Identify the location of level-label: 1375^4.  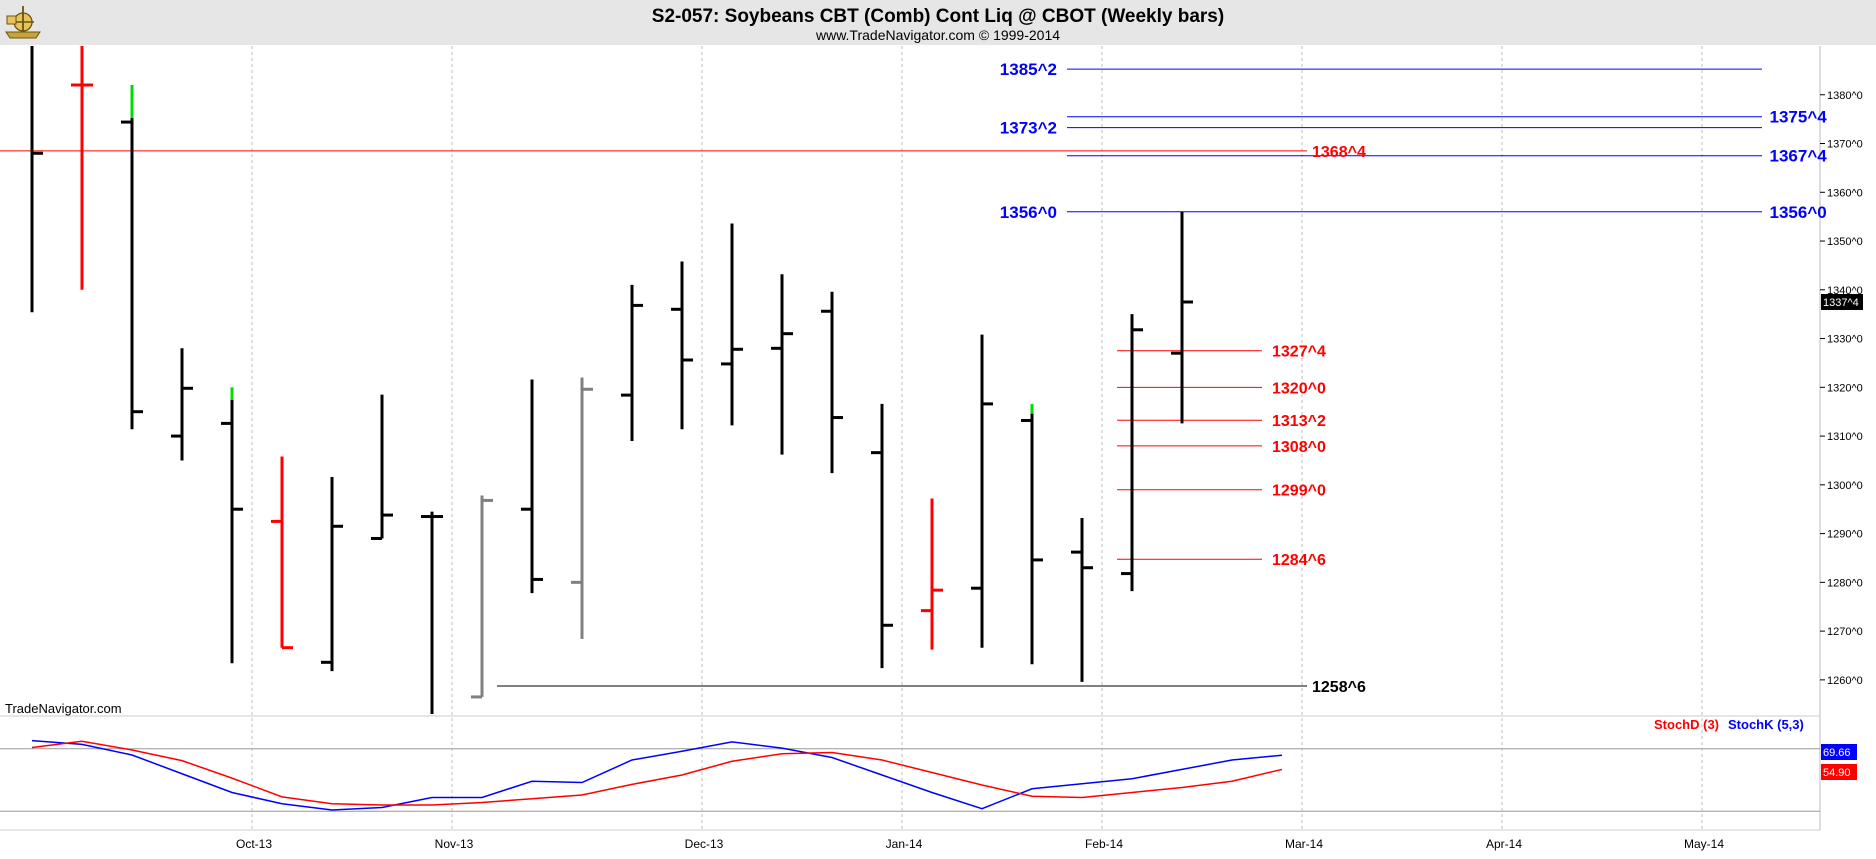
(1799, 117).